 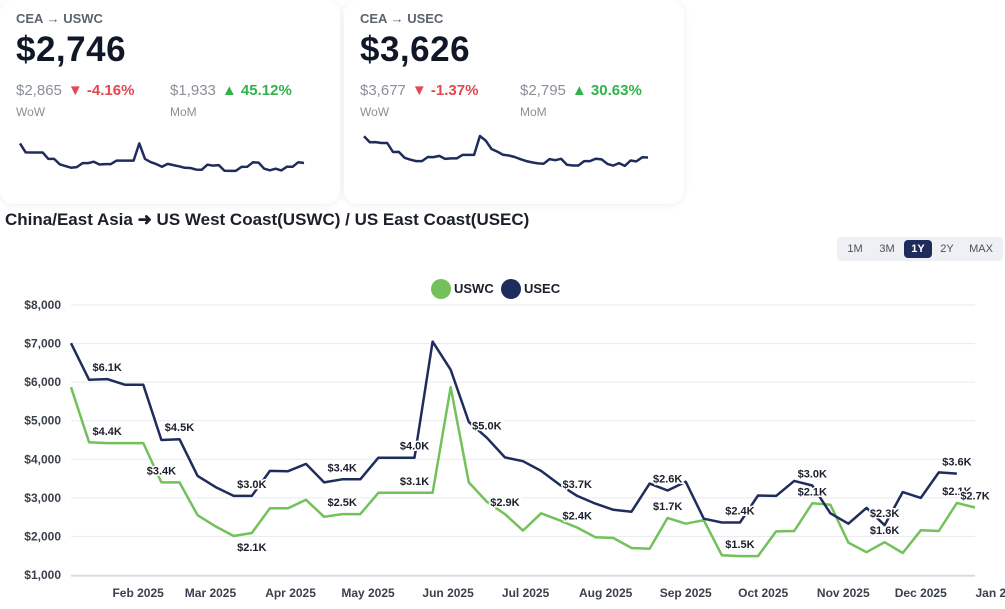 What do you see at coordinates (686, 593) in the screenshot?
I see `x-tick-label: Sep 2025` at bounding box center [686, 593].